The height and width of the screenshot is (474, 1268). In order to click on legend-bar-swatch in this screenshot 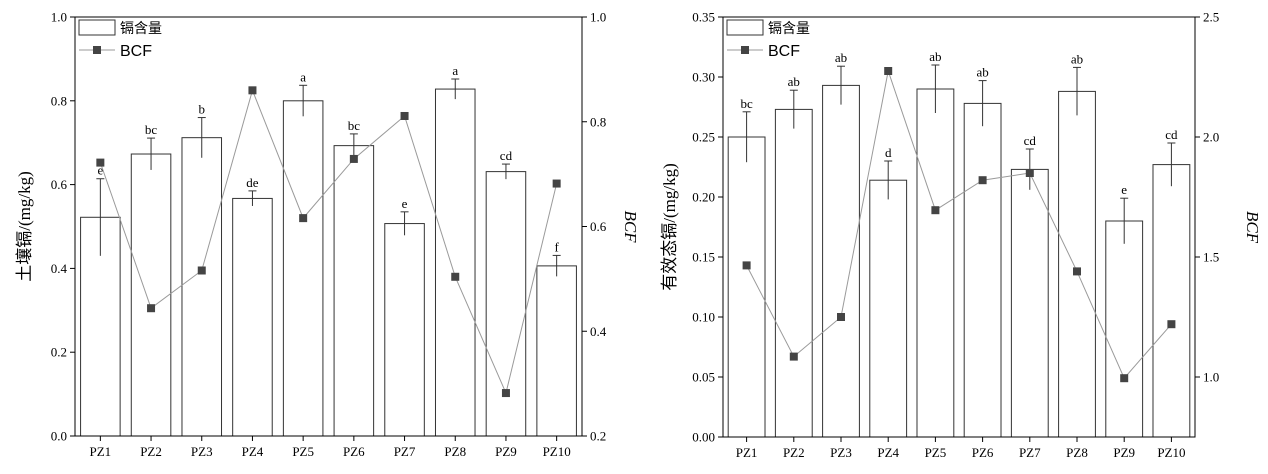, I will do `click(97, 27)`.